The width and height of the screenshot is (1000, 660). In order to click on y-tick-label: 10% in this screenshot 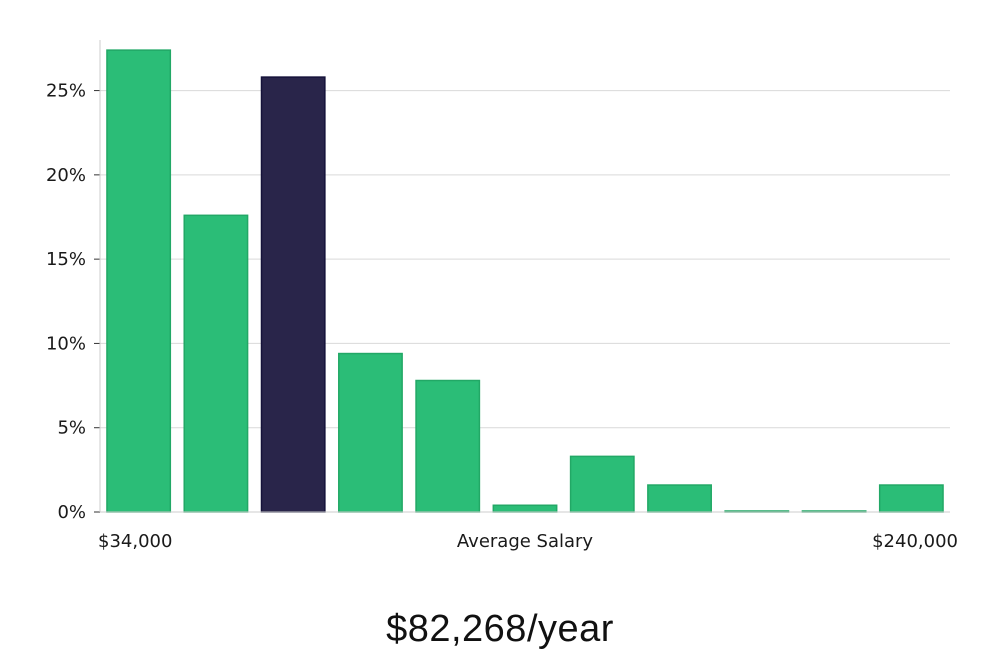, I will do `click(66, 343)`.